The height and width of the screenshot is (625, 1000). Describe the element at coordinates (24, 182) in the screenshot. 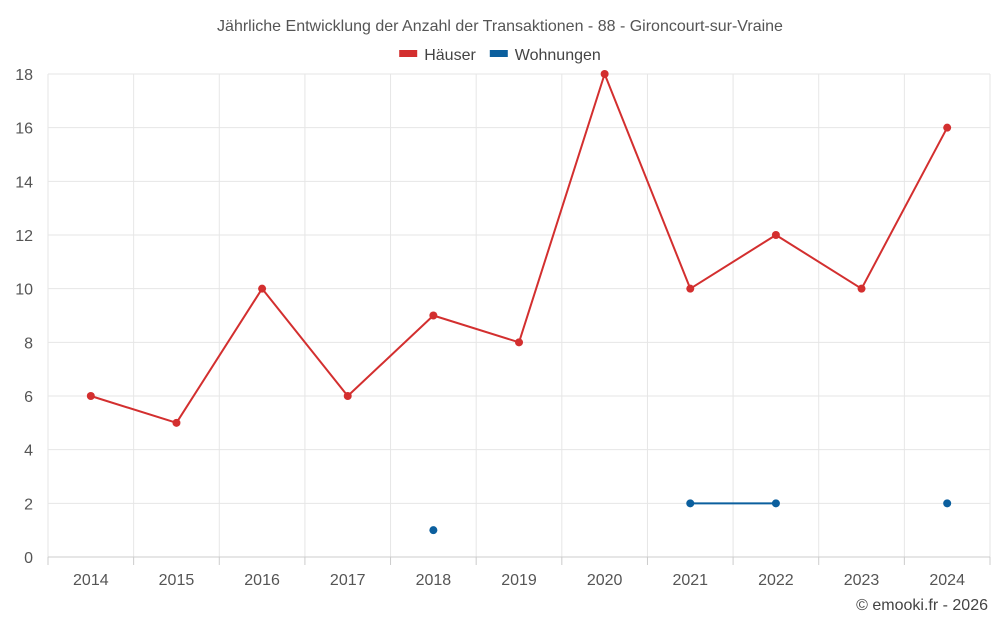

I see `y-tick-label: 14` at that location.